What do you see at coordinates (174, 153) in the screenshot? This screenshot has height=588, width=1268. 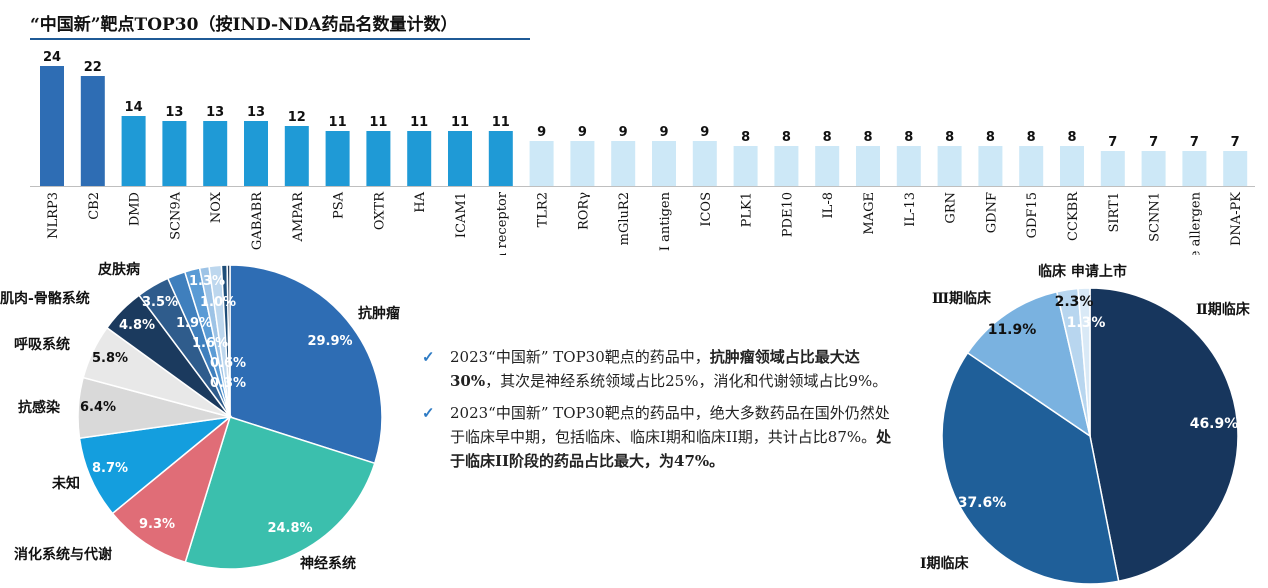 I see `bar-SCN9A` at bounding box center [174, 153].